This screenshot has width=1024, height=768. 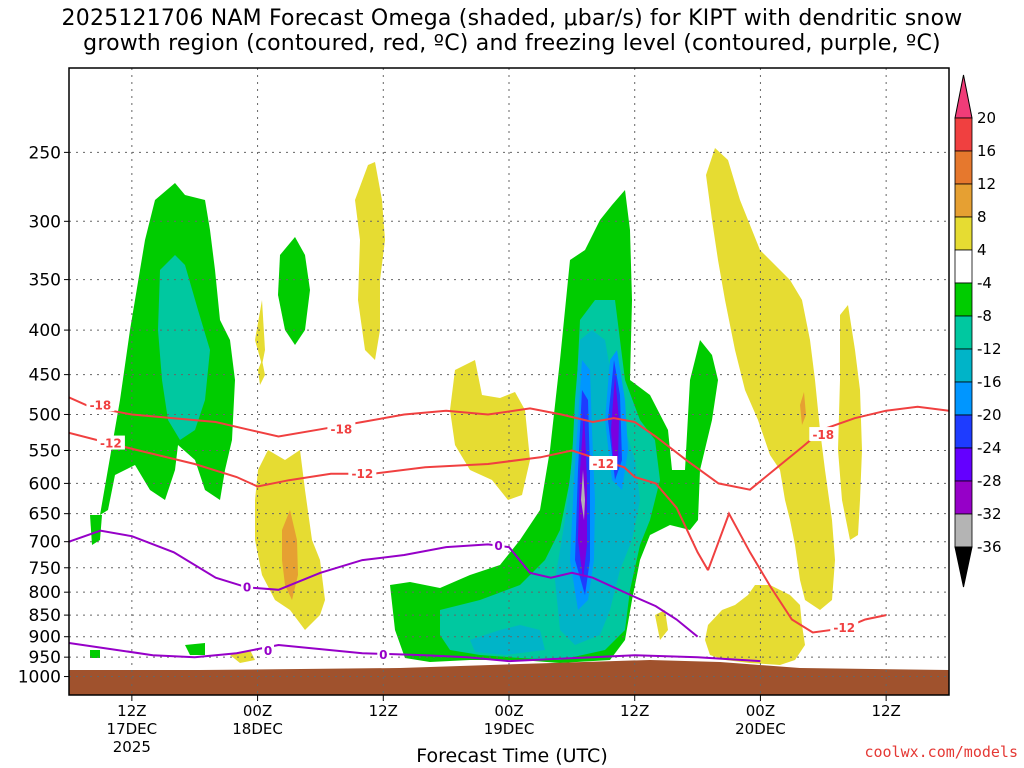 What do you see at coordinates (45, 543) in the screenshot?
I see `y-tick-label: 700` at bounding box center [45, 543].